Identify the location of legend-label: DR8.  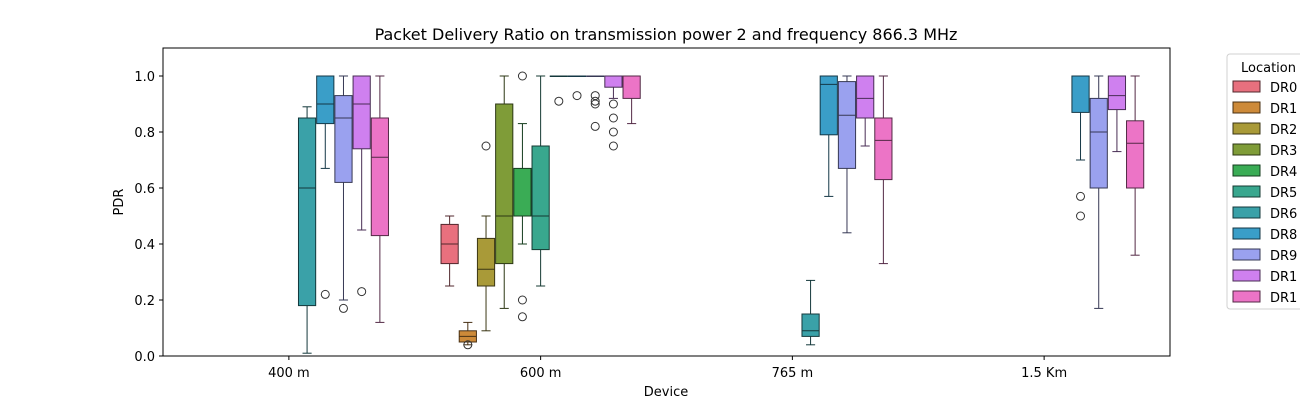
(1283, 235).